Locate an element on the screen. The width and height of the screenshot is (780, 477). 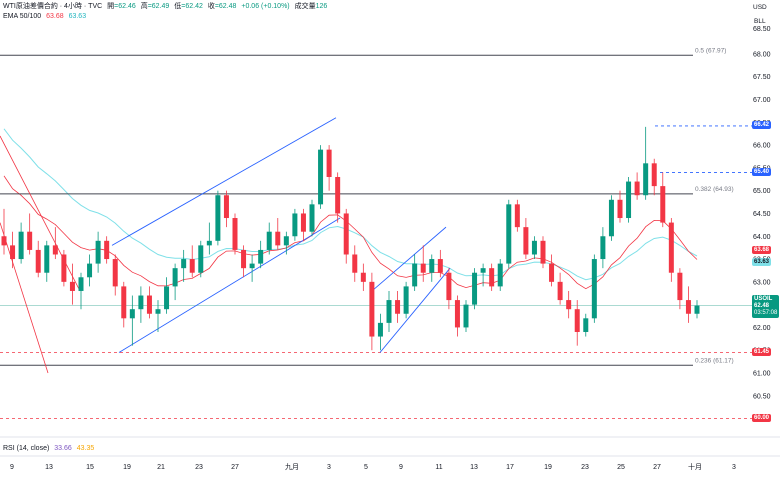
price-tick-label: 64.50 is located at coordinates (762, 214).